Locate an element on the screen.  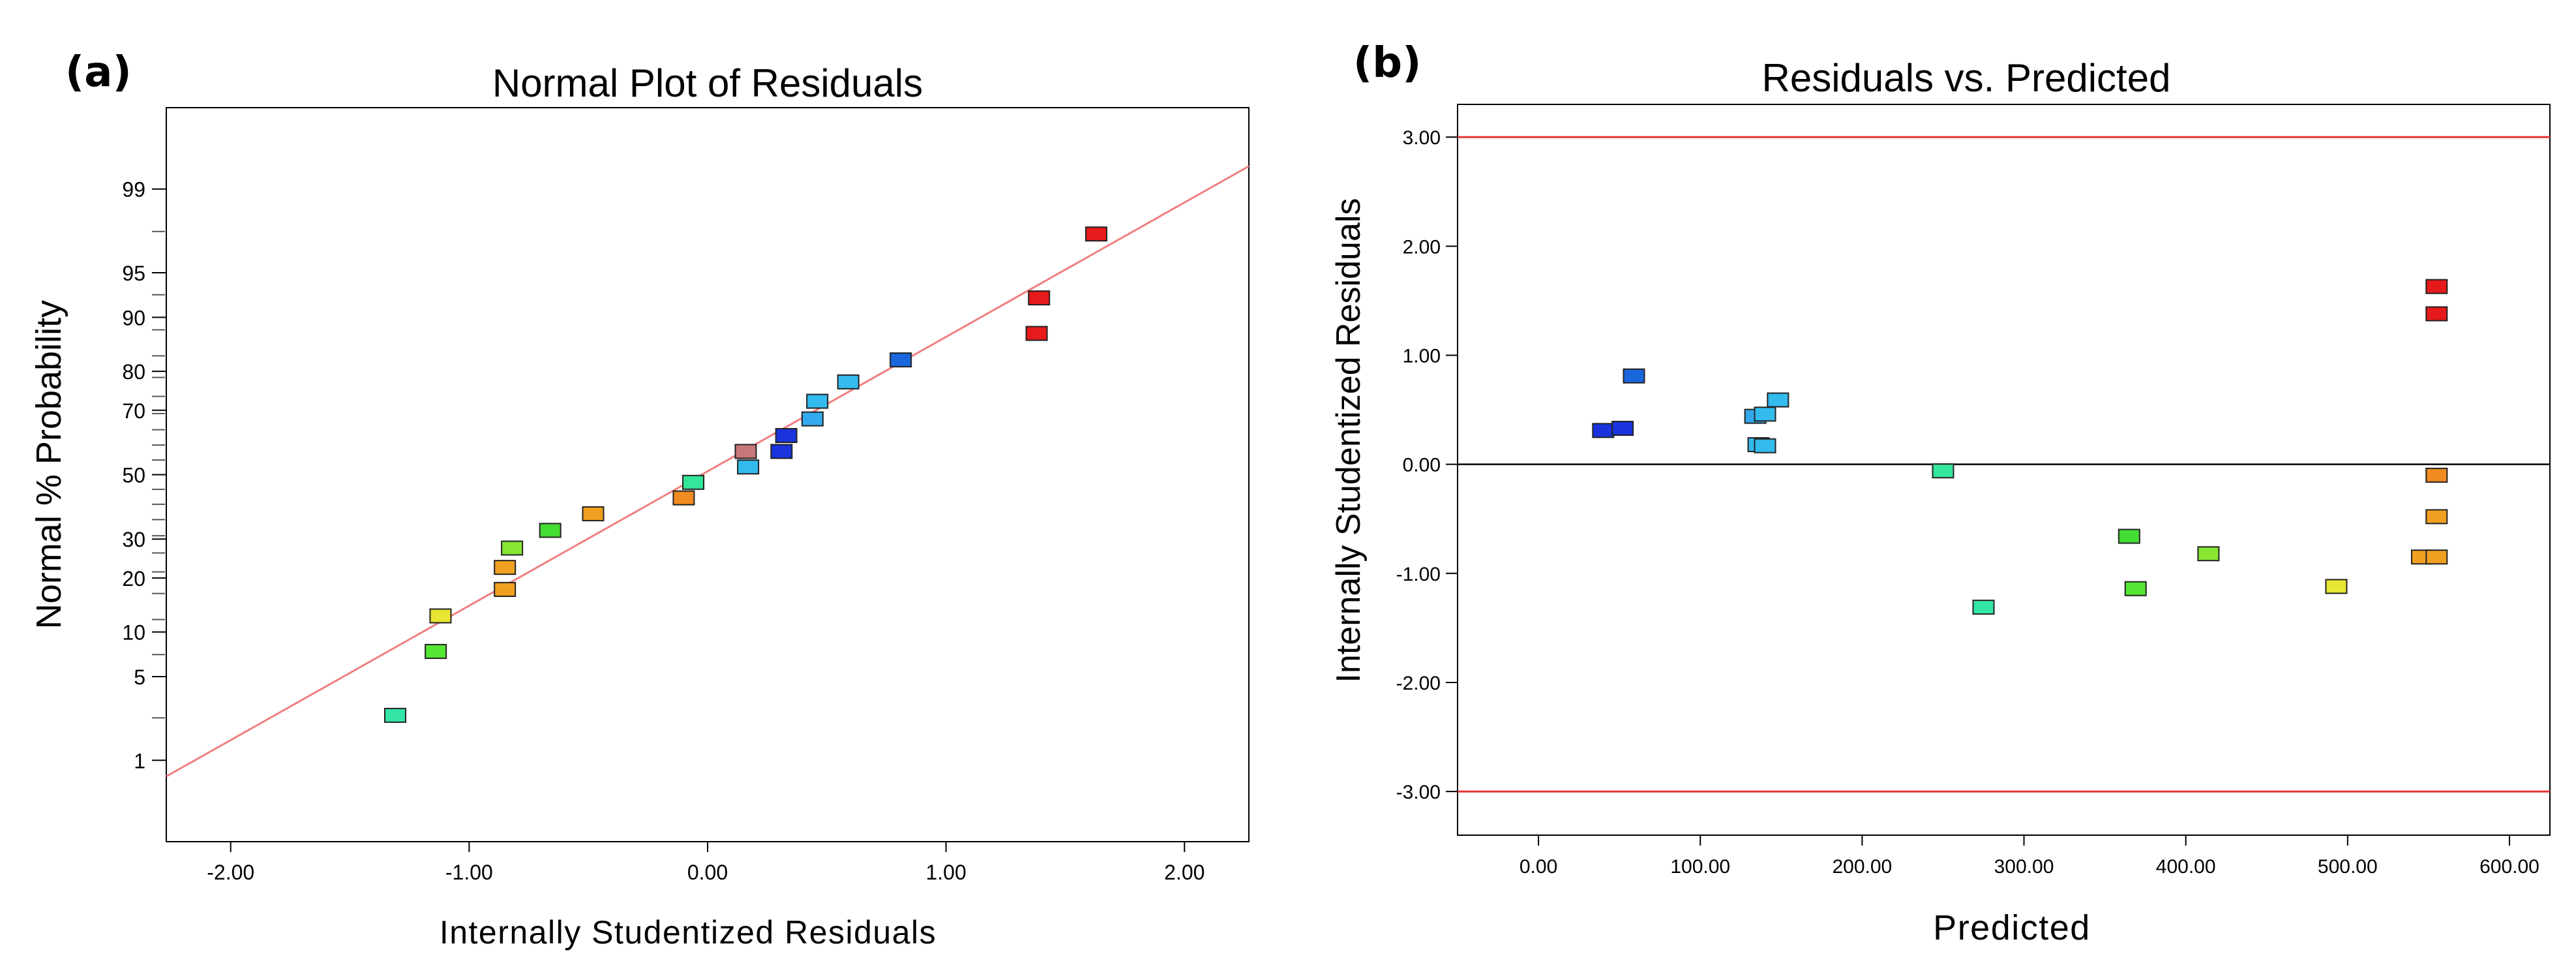
panel-b-x-tick-label: 200.00 is located at coordinates (1862, 867).